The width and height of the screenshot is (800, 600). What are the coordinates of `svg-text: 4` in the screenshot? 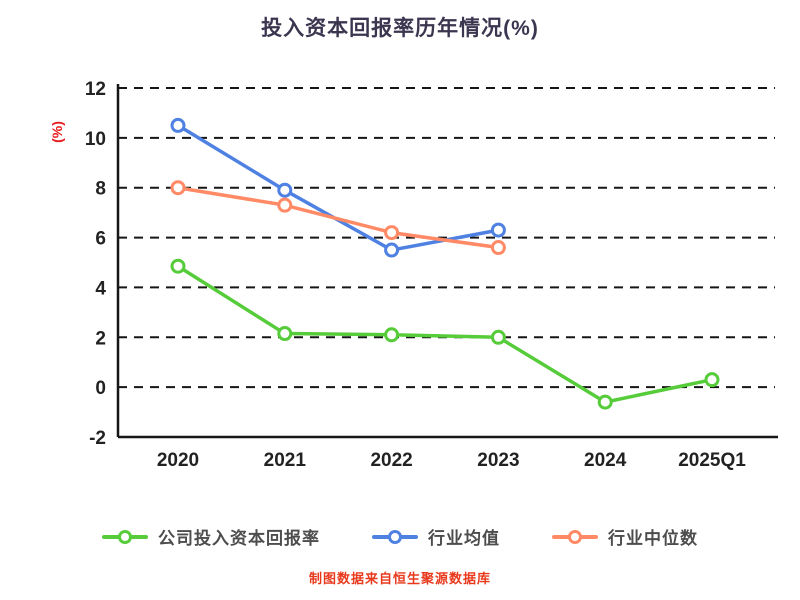 It's located at (100, 288).